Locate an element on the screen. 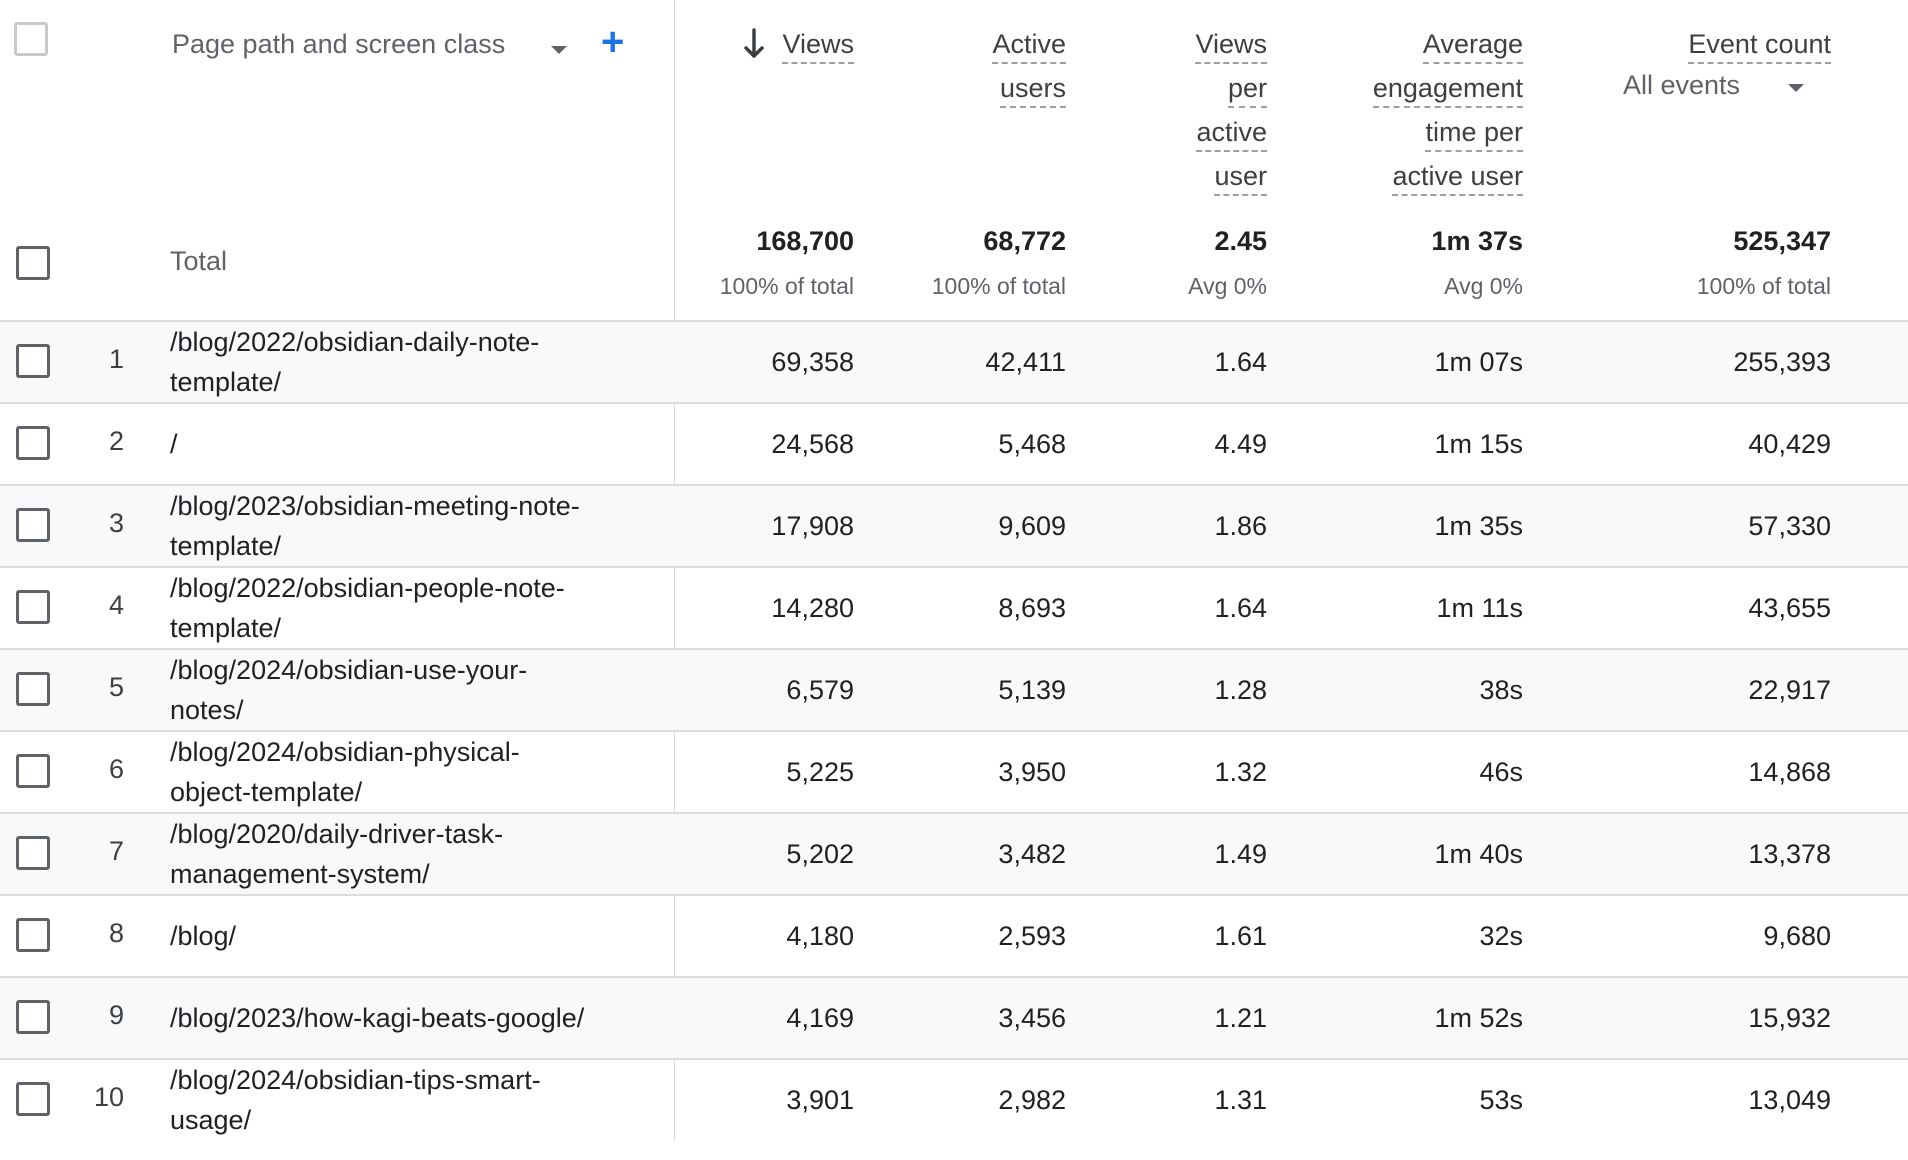 The height and width of the screenshot is (1160, 1908). row-index: 4 is located at coordinates (116, 605).